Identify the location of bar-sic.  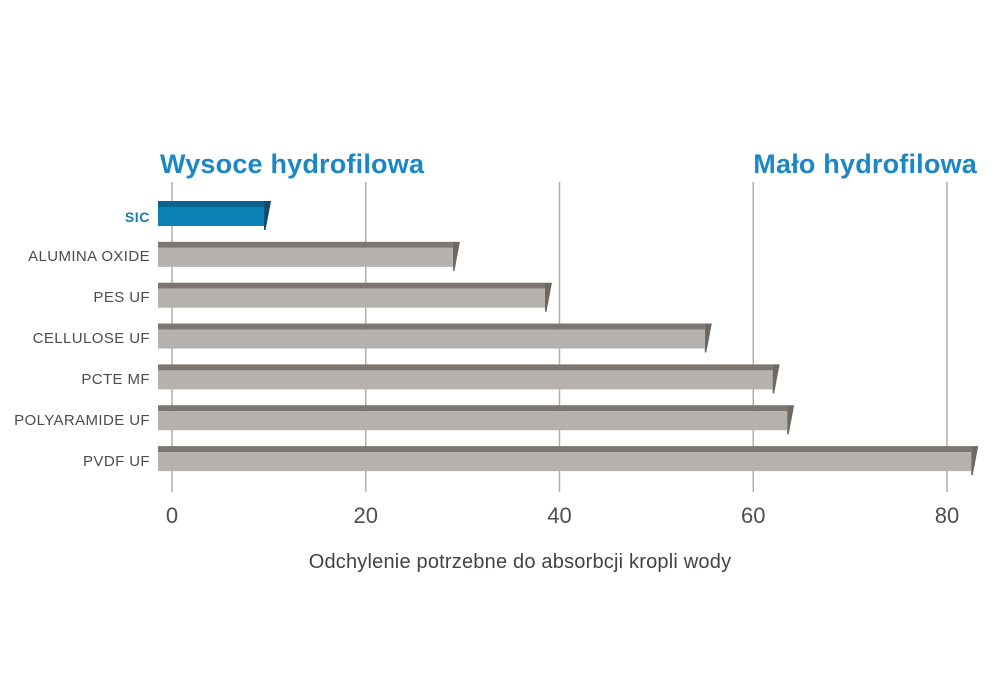
(215, 215).